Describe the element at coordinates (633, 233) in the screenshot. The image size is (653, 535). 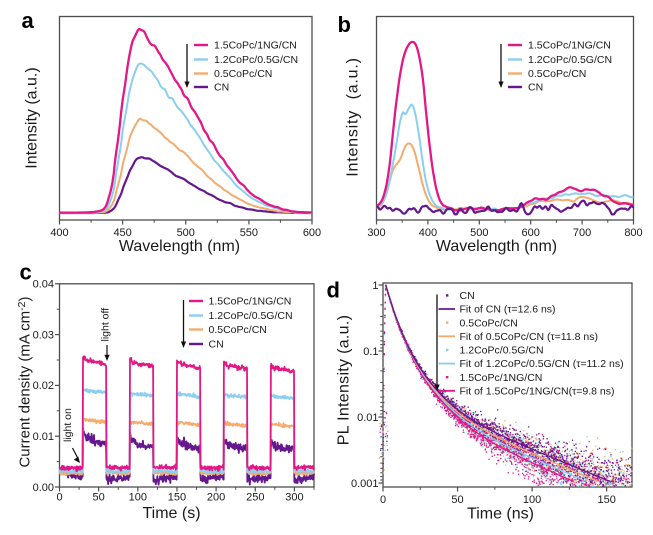
I see `svg-text: 800` at that location.